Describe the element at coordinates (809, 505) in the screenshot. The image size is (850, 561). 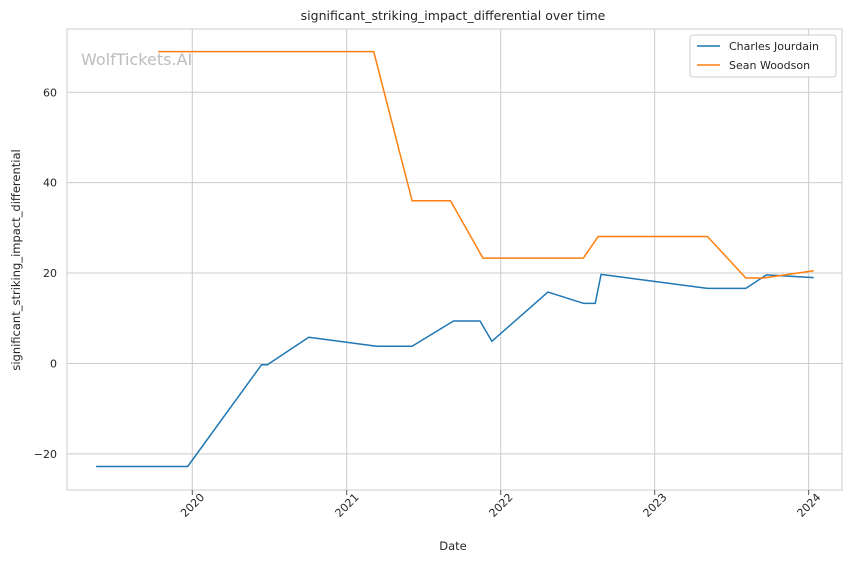
I see `x-tick-label: 2024` at that location.